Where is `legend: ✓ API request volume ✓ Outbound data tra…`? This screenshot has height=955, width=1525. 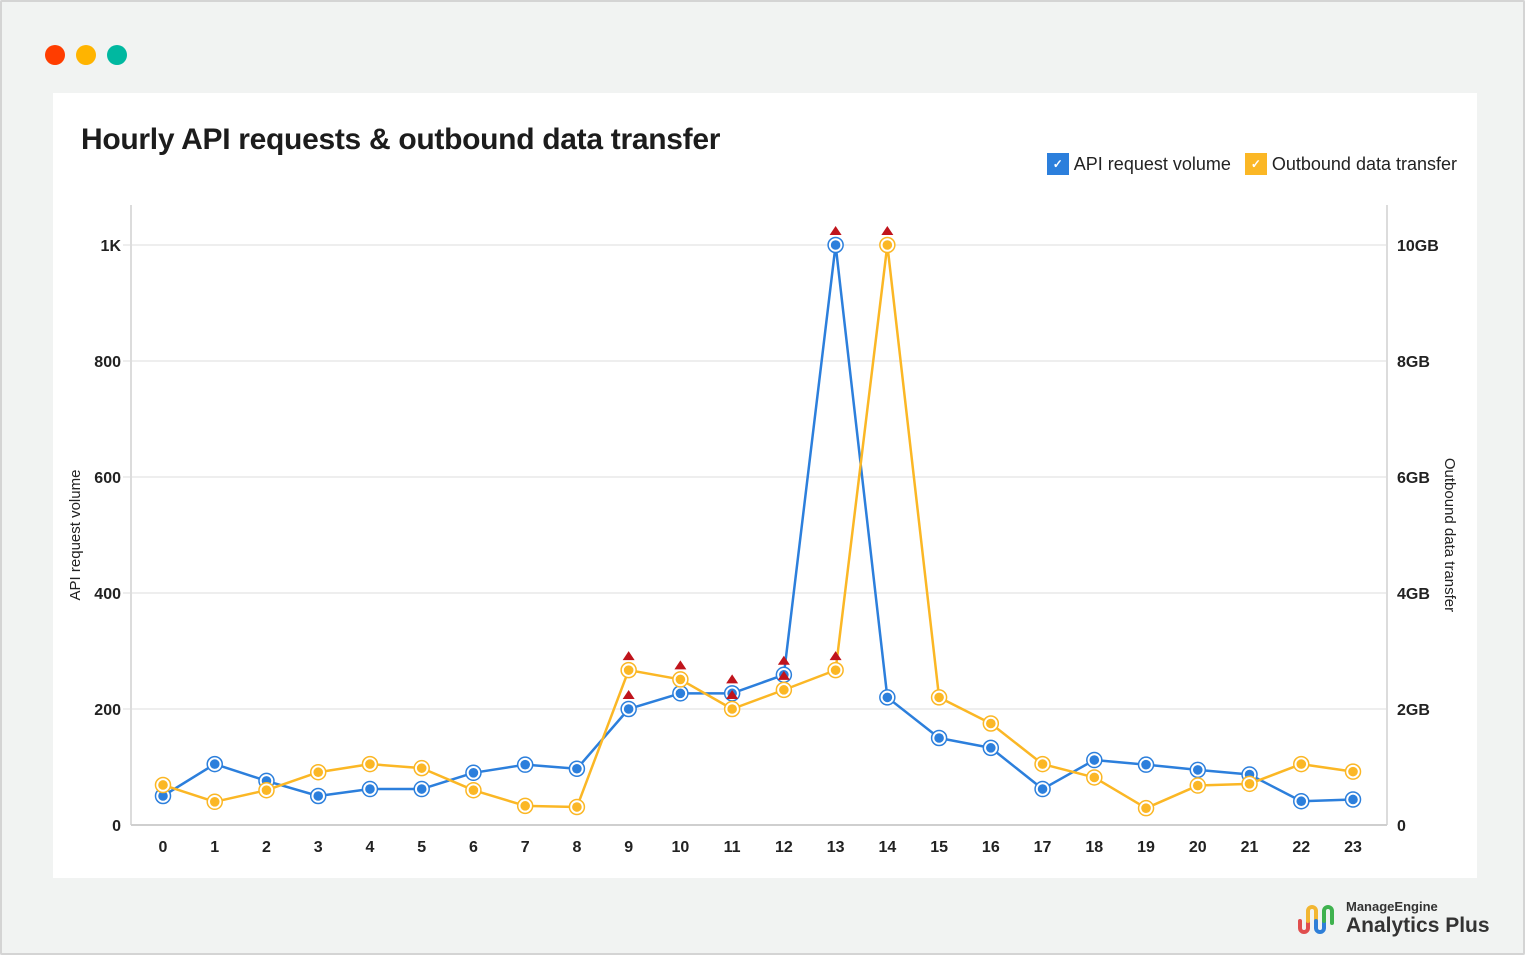 legend: ✓ API request volume ✓ Outbound data tra… is located at coordinates (1251, 164).